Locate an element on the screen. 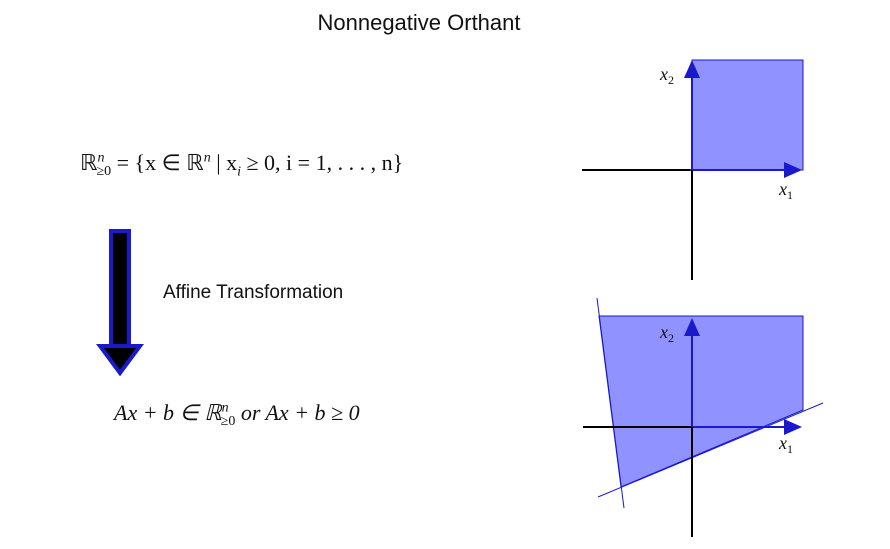 This screenshot has width=890, height=549. boundary-line-left is located at coordinates (610, 403).